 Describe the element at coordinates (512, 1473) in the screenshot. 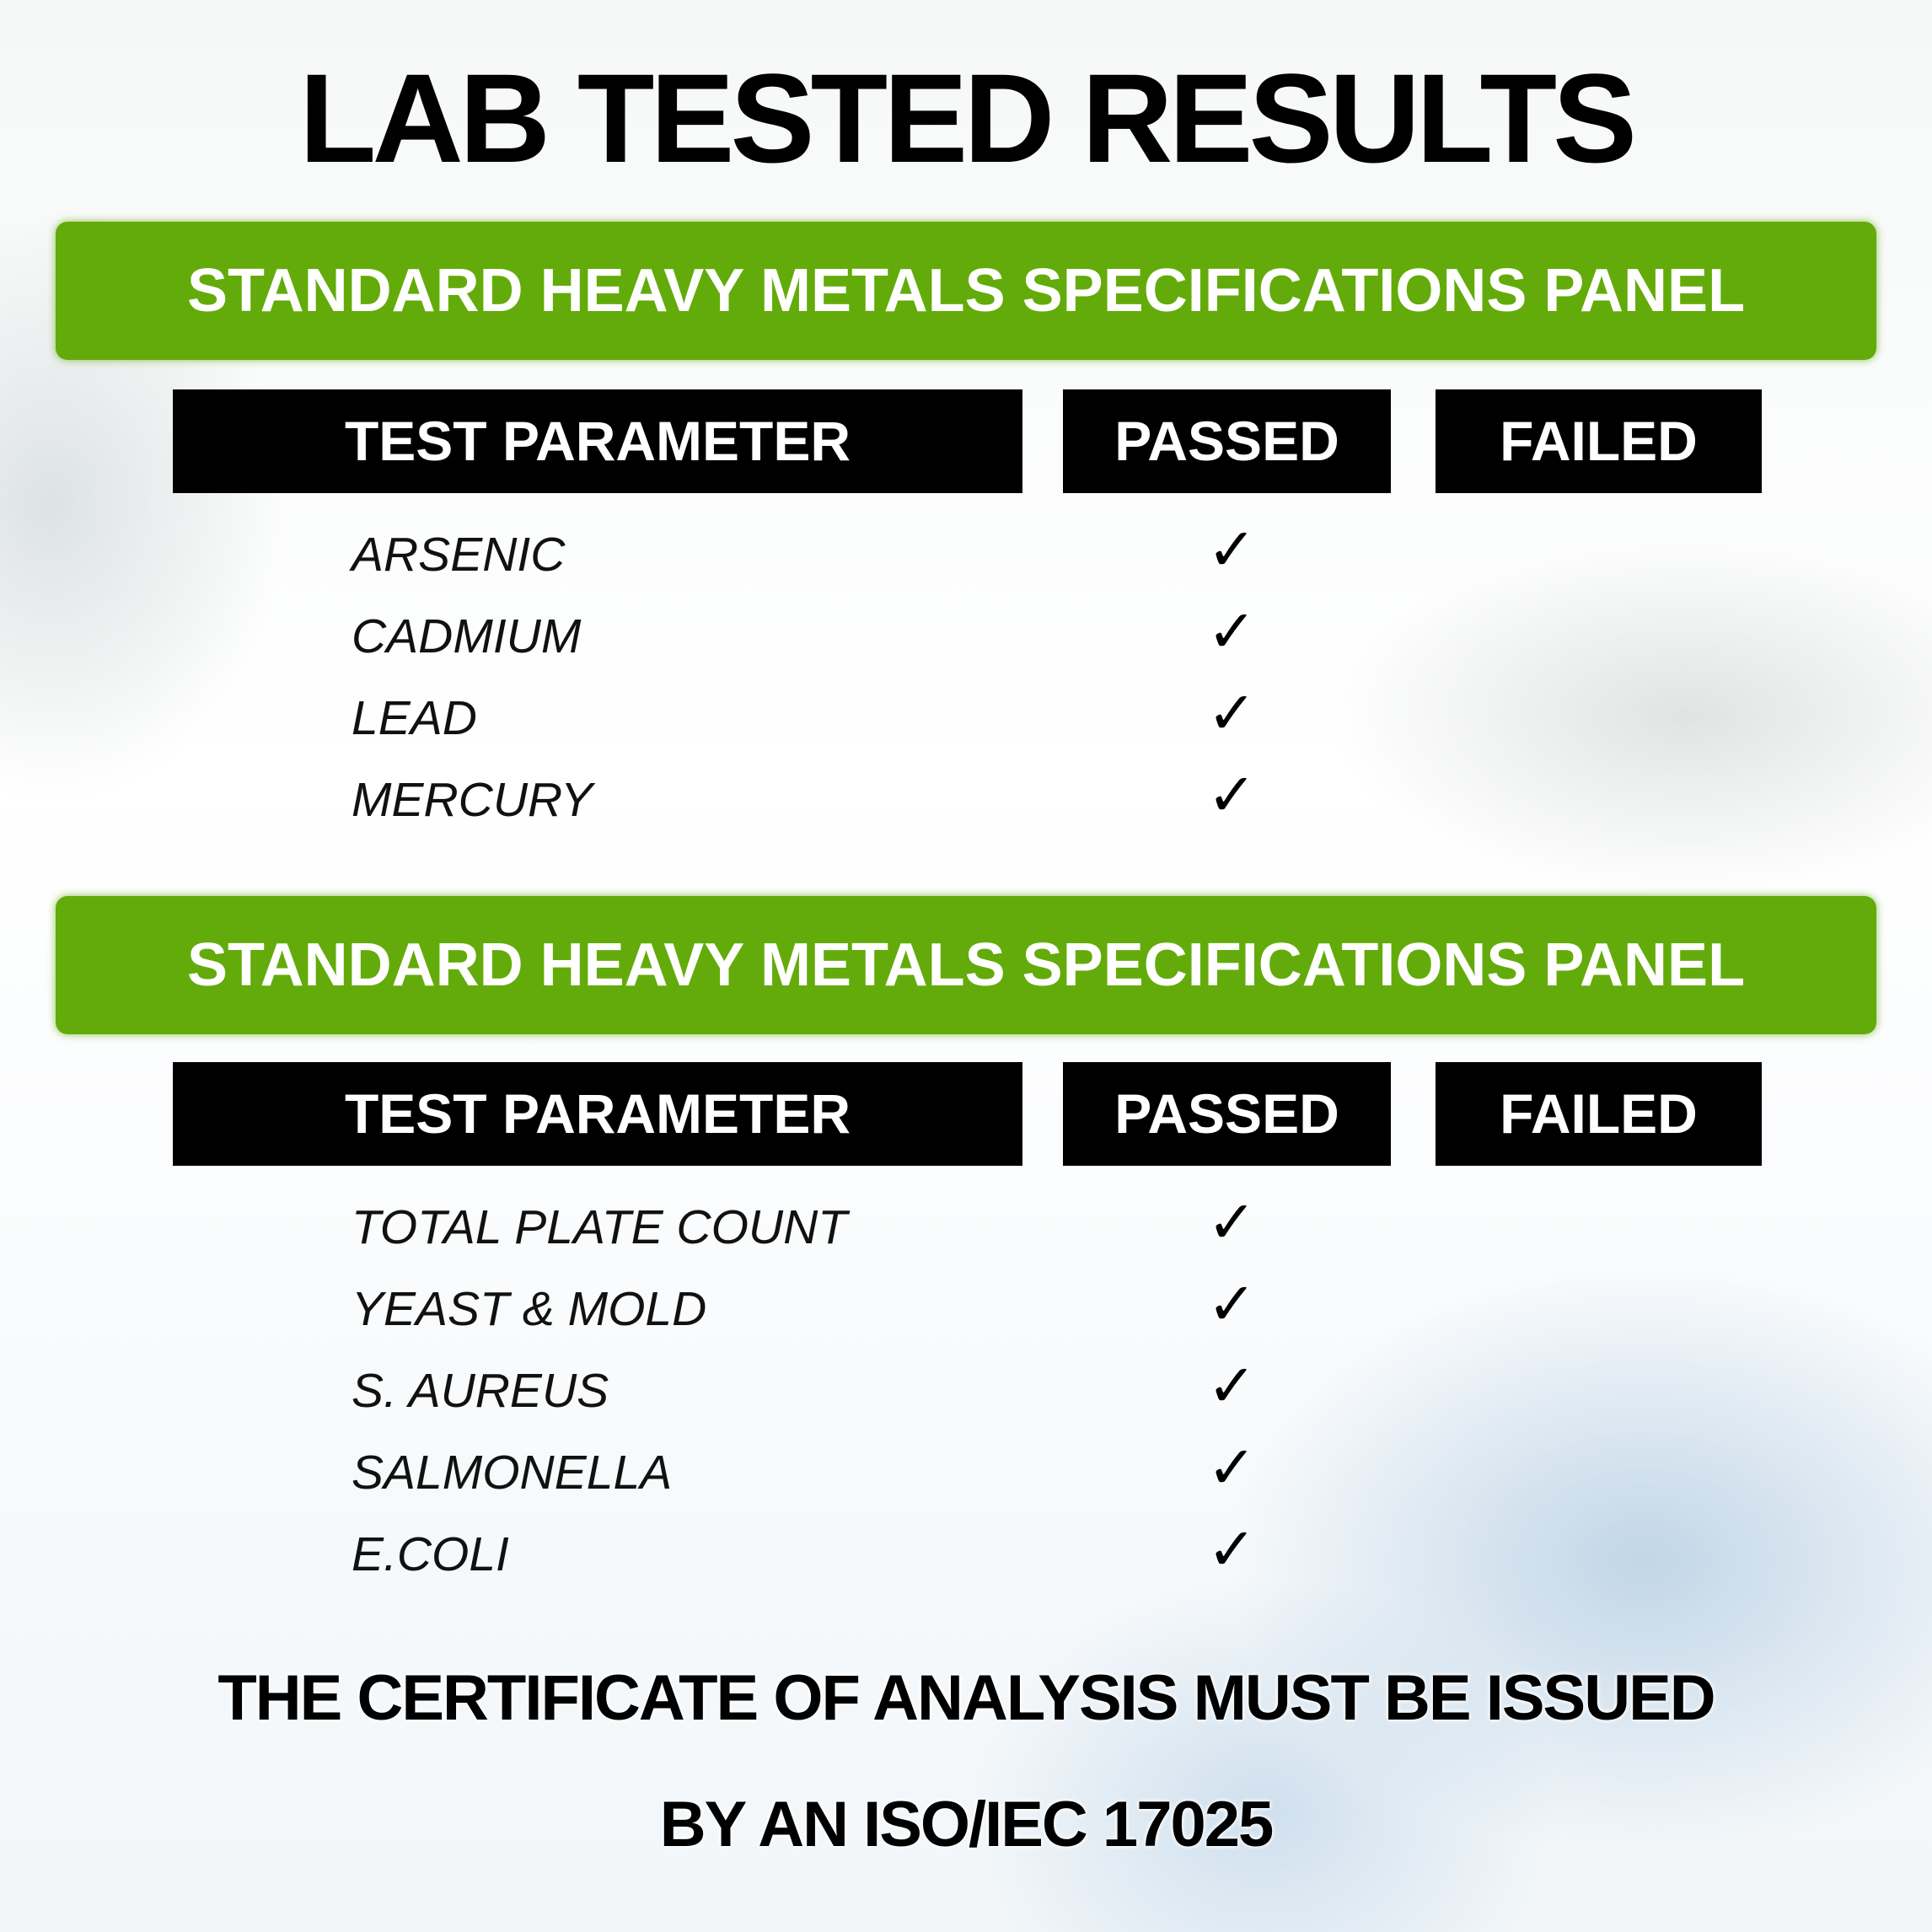

I see `test-parameter: SALMONELLA` at that location.